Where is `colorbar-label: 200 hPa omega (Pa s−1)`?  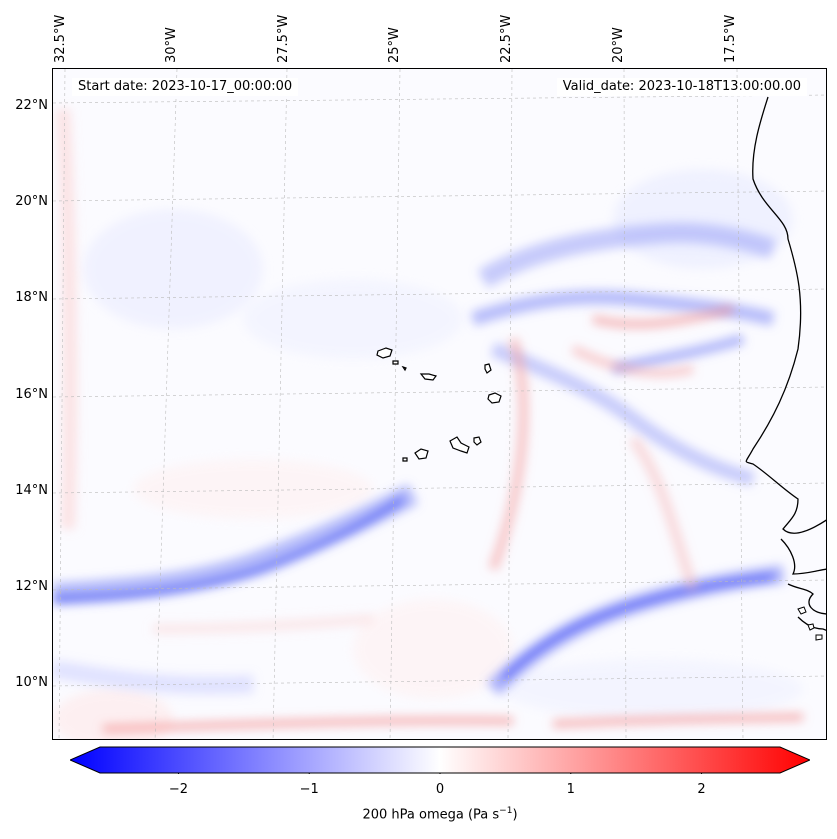 colorbar-label: 200 hPa omega (Pa s−1) is located at coordinates (418, 814).